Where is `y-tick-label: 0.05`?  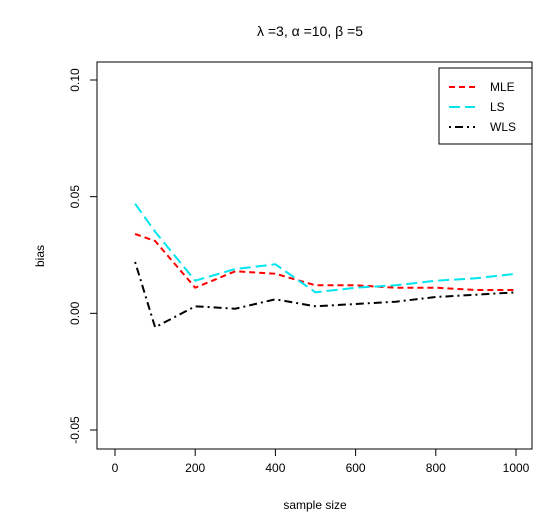
y-tick-label: 0.05 is located at coordinates (75, 197).